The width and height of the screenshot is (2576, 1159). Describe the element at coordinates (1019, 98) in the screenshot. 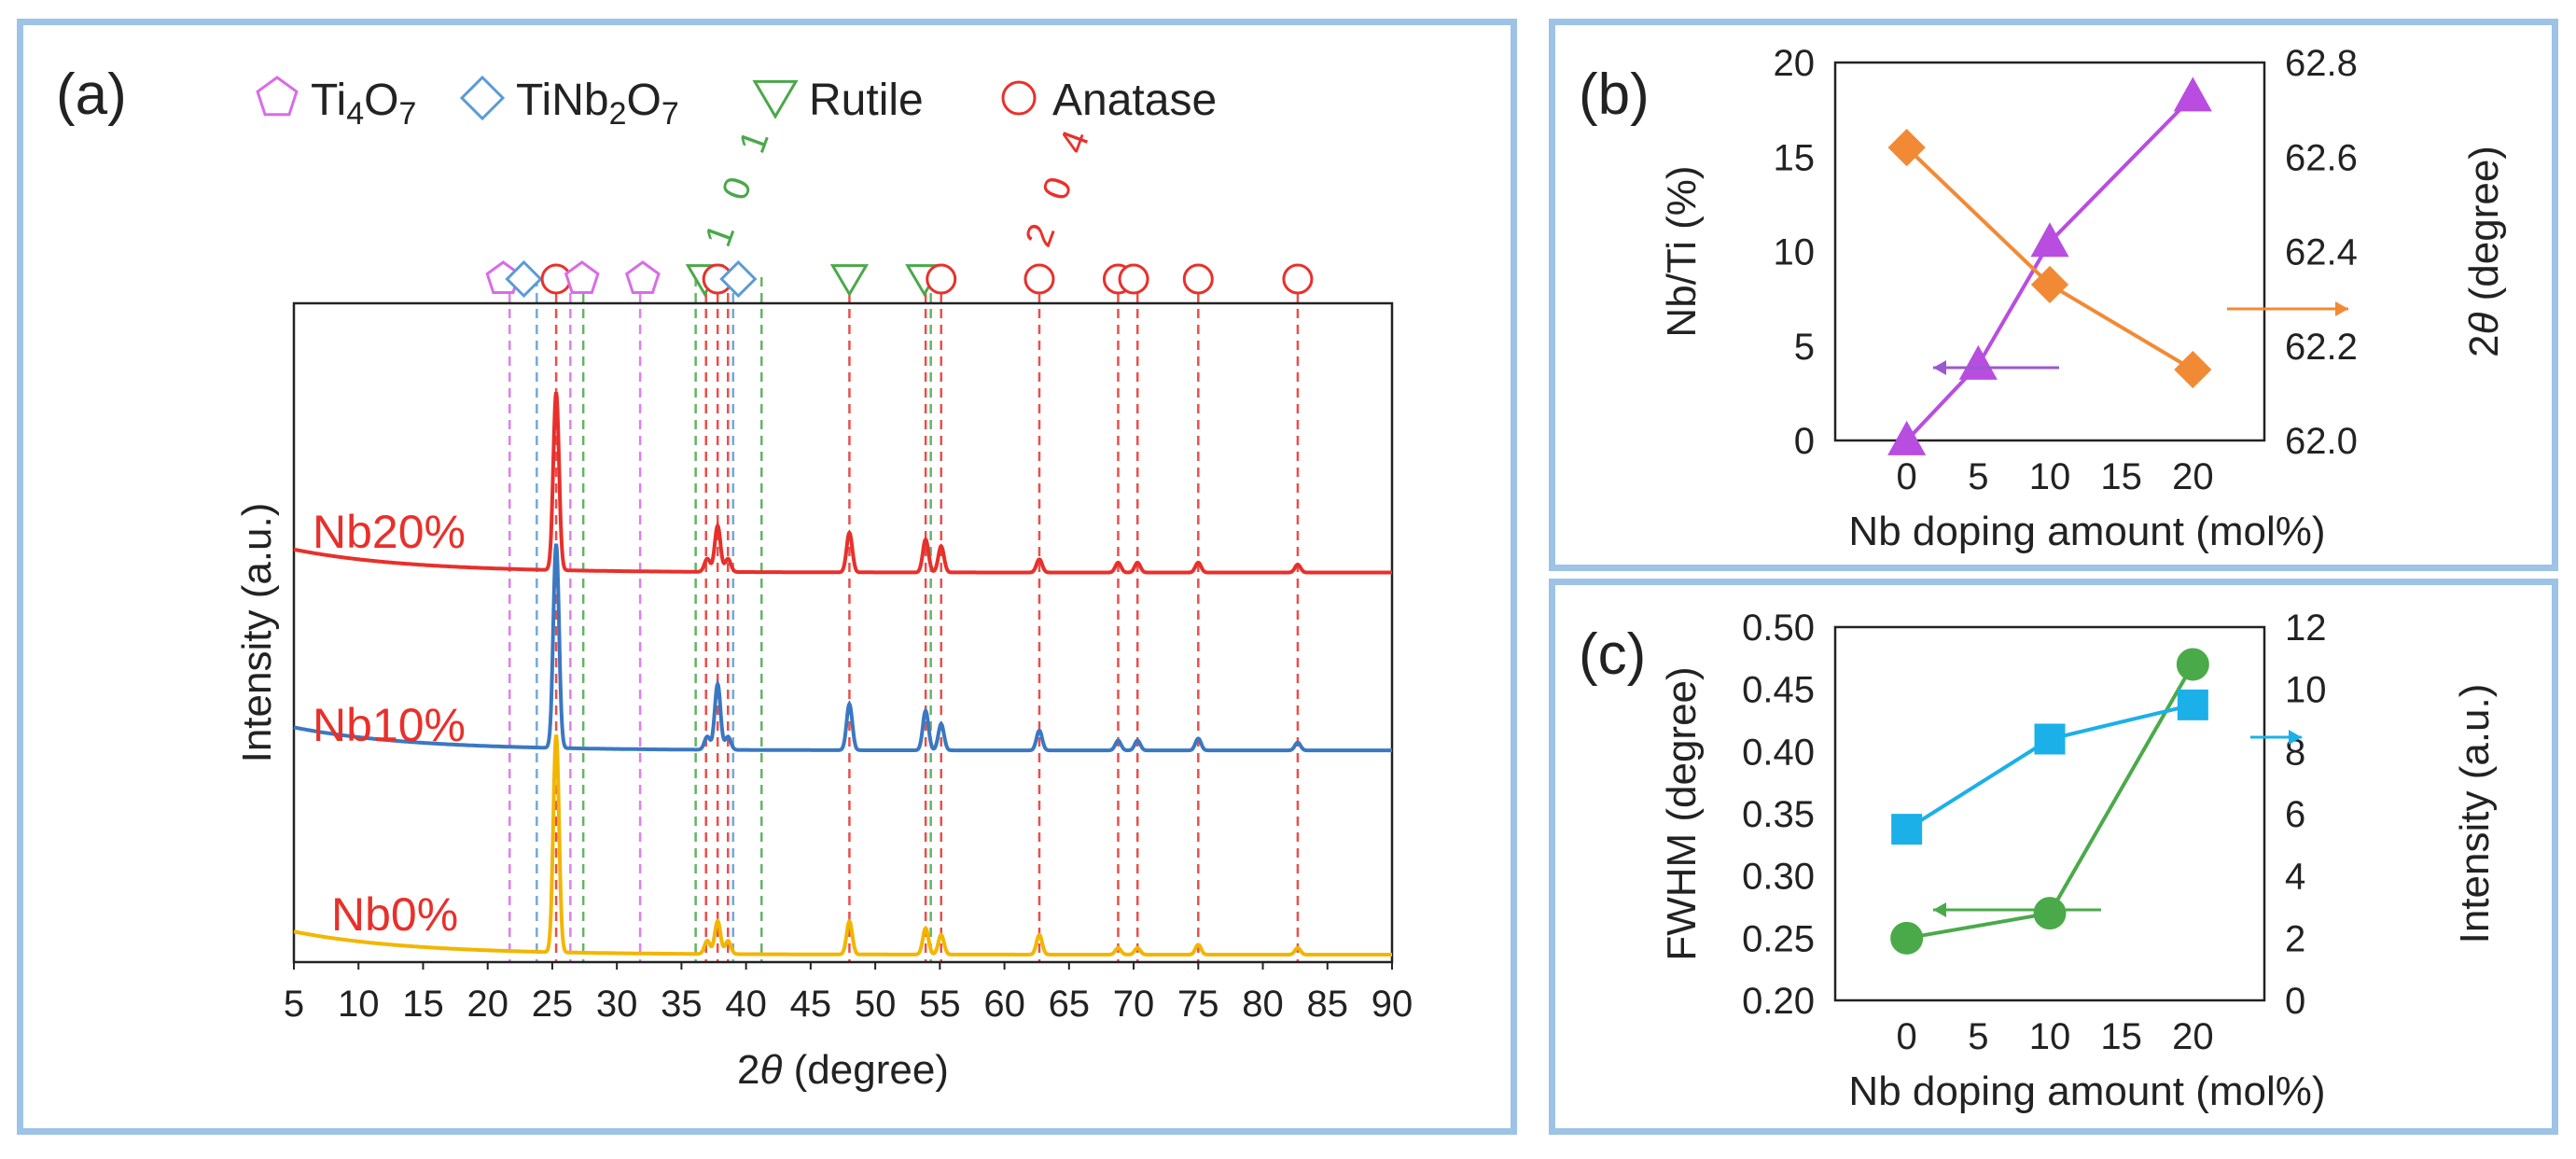

I see `legend-marker-circle` at that location.